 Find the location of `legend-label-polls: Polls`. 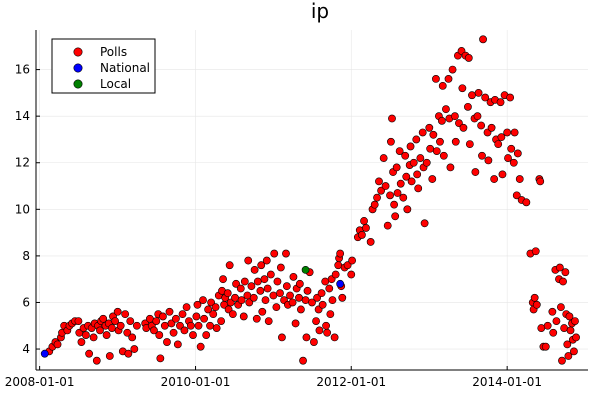

legend-label-polls: Polls is located at coordinates (113, 52).